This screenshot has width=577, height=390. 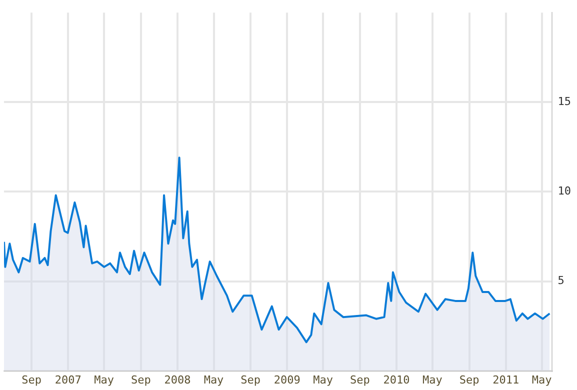 What do you see at coordinates (561, 281) in the screenshot?
I see `y-tick-label: 5` at bounding box center [561, 281].